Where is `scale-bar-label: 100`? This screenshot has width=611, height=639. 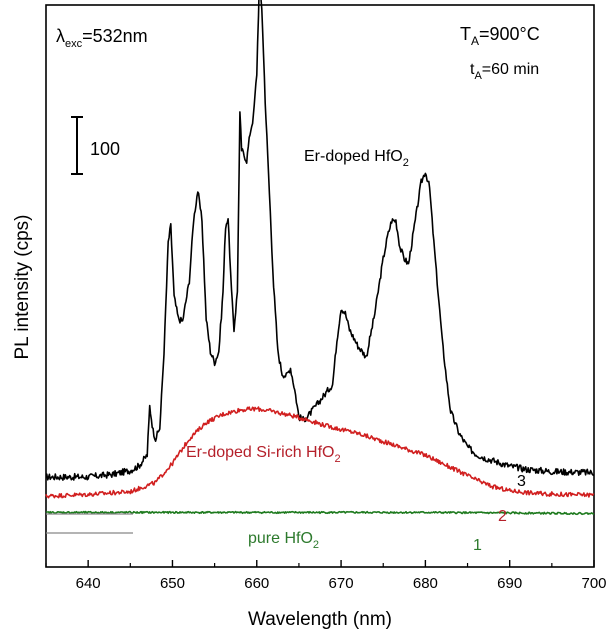
scale-bar-label: 100 is located at coordinates (105, 149).